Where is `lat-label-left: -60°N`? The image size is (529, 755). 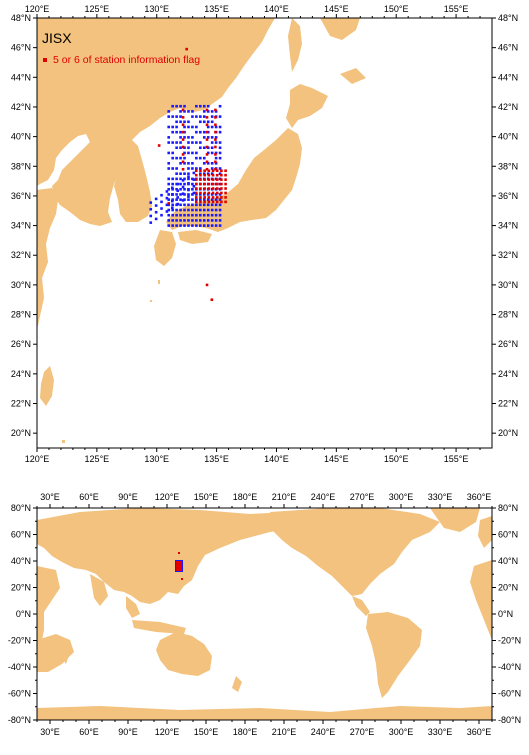
lat-label-left: -60°N is located at coordinates (19, 694).